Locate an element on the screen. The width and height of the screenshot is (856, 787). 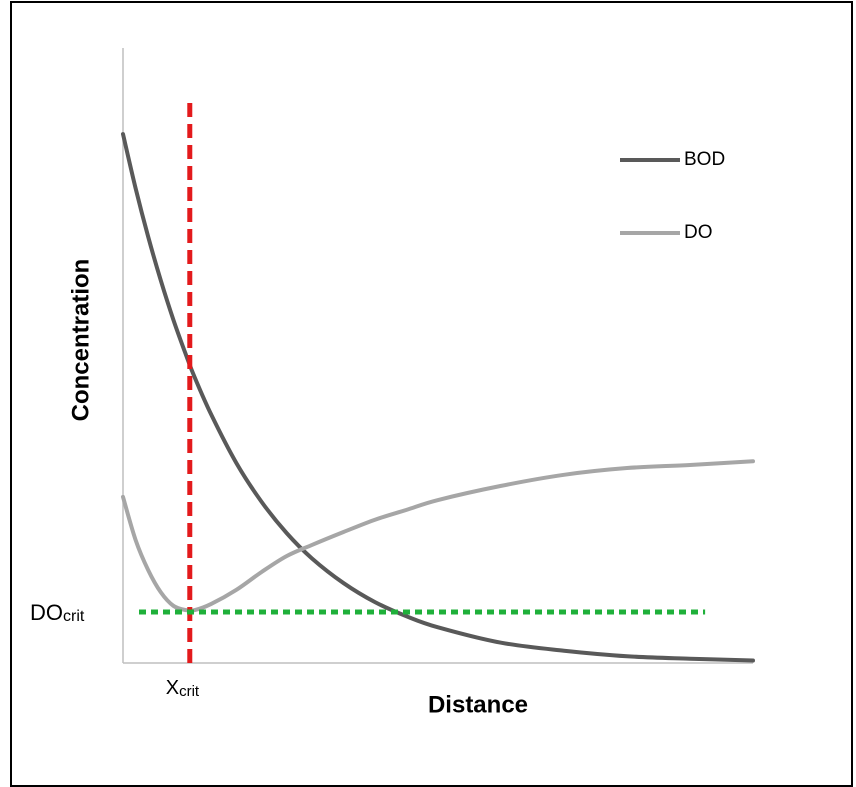
critical-distance-label: Xcrit is located at coordinates (183, 688).